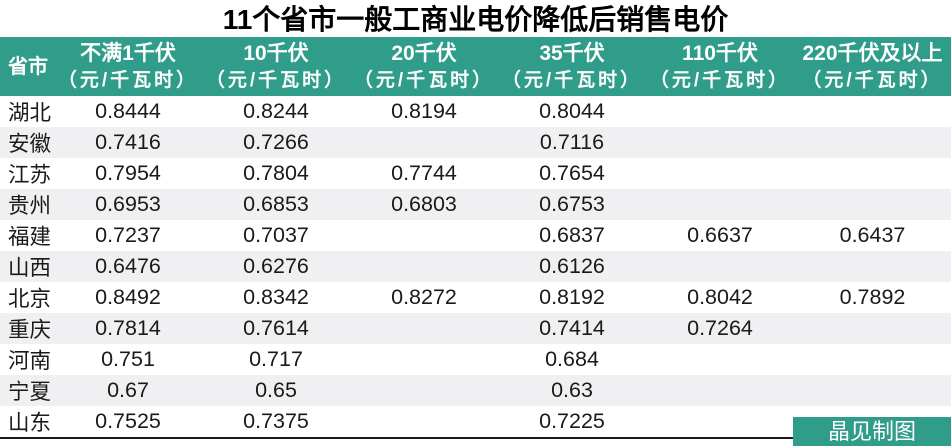 The image size is (951, 446). I want to click on price-cell: 0.6476, so click(128, 266).